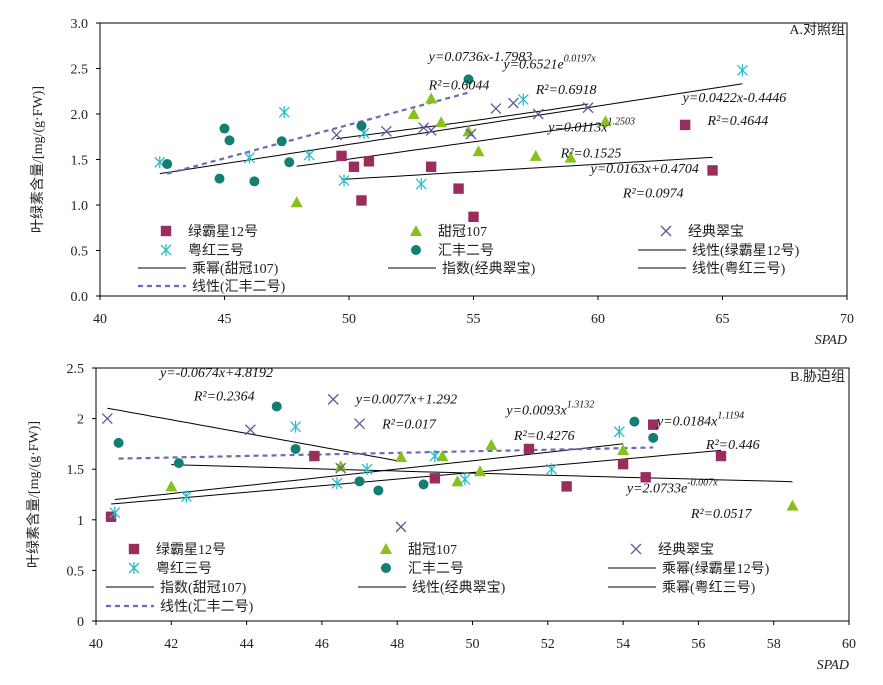 The image size is (883, 685). What do you see at coordinates (459, 85) in the screenshot?
I see `equation-annotation: R²=0.6044` at bounding box center [459, 85].